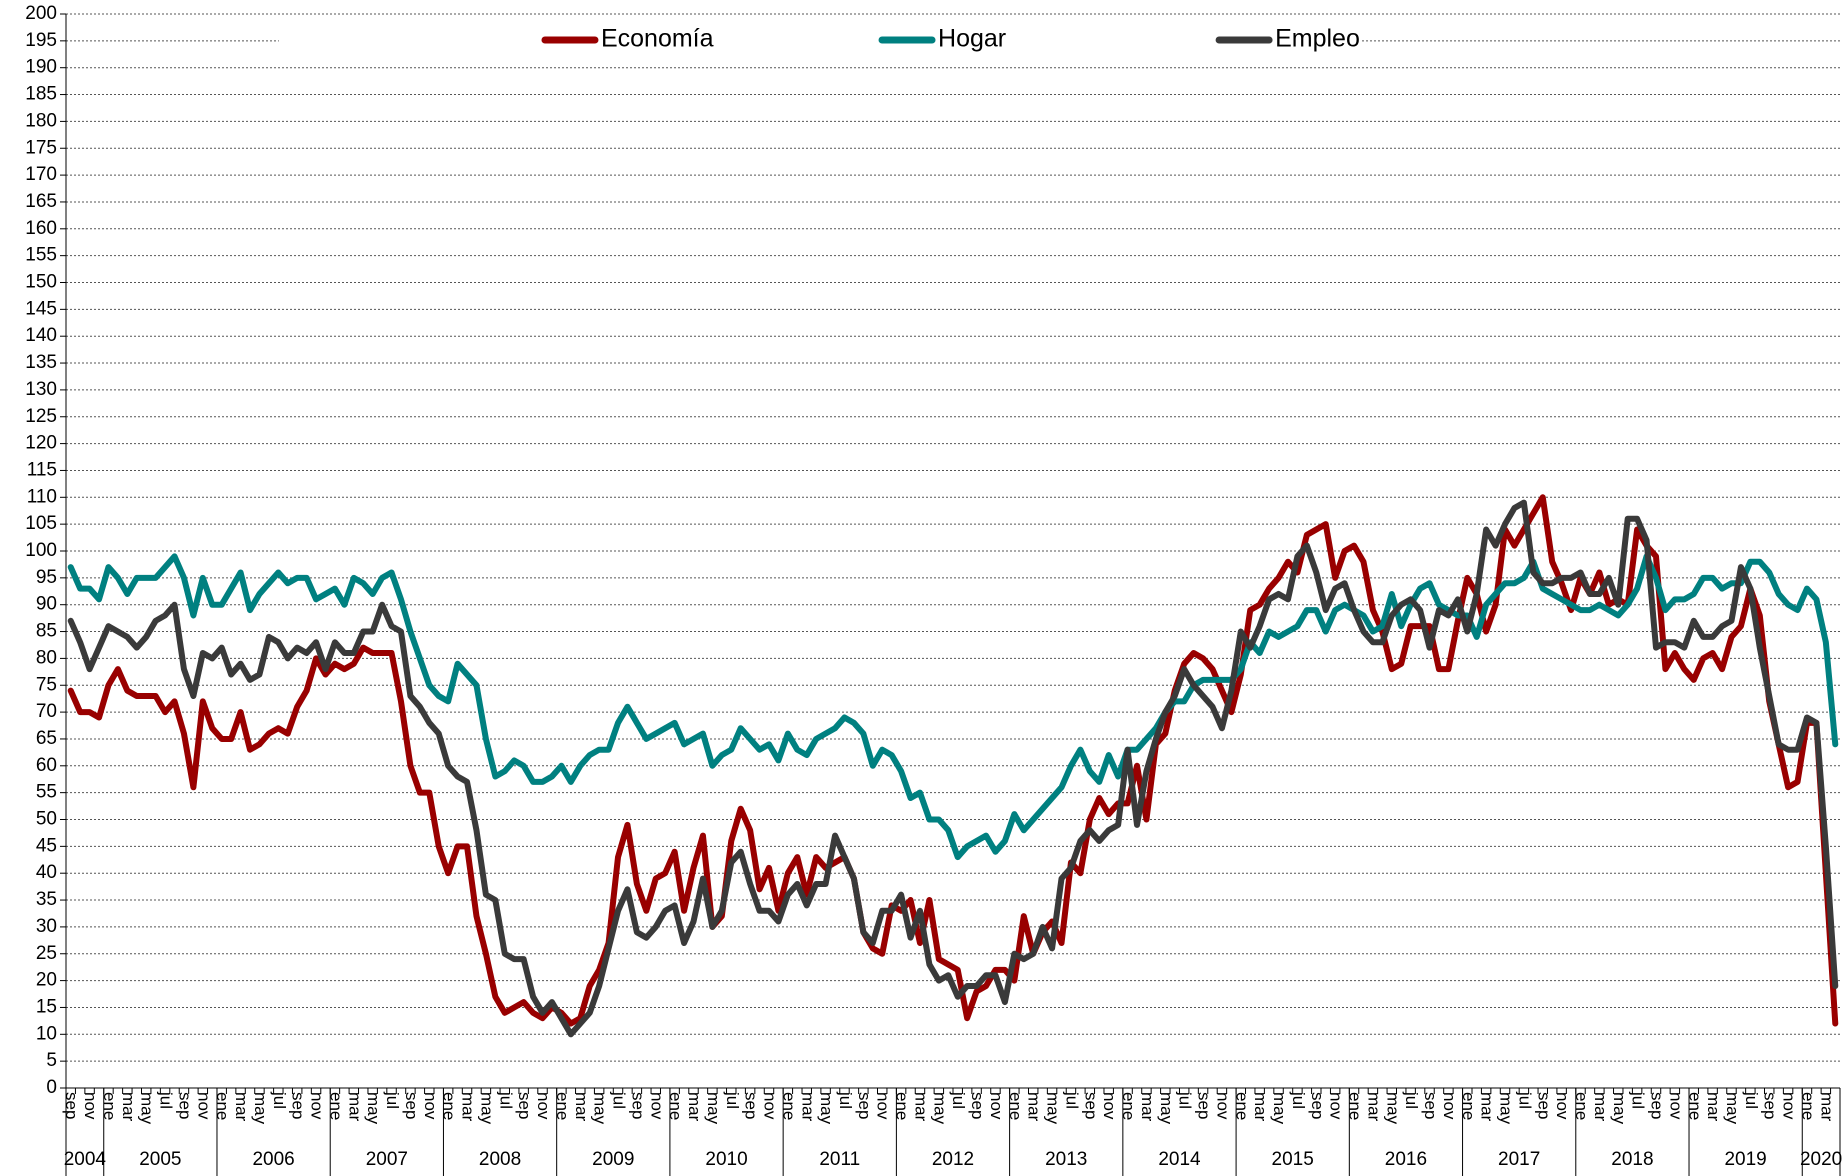  Describe the element at coordinates (387, 1159) in the screenshot. I see `year-label: 2007` at that location.